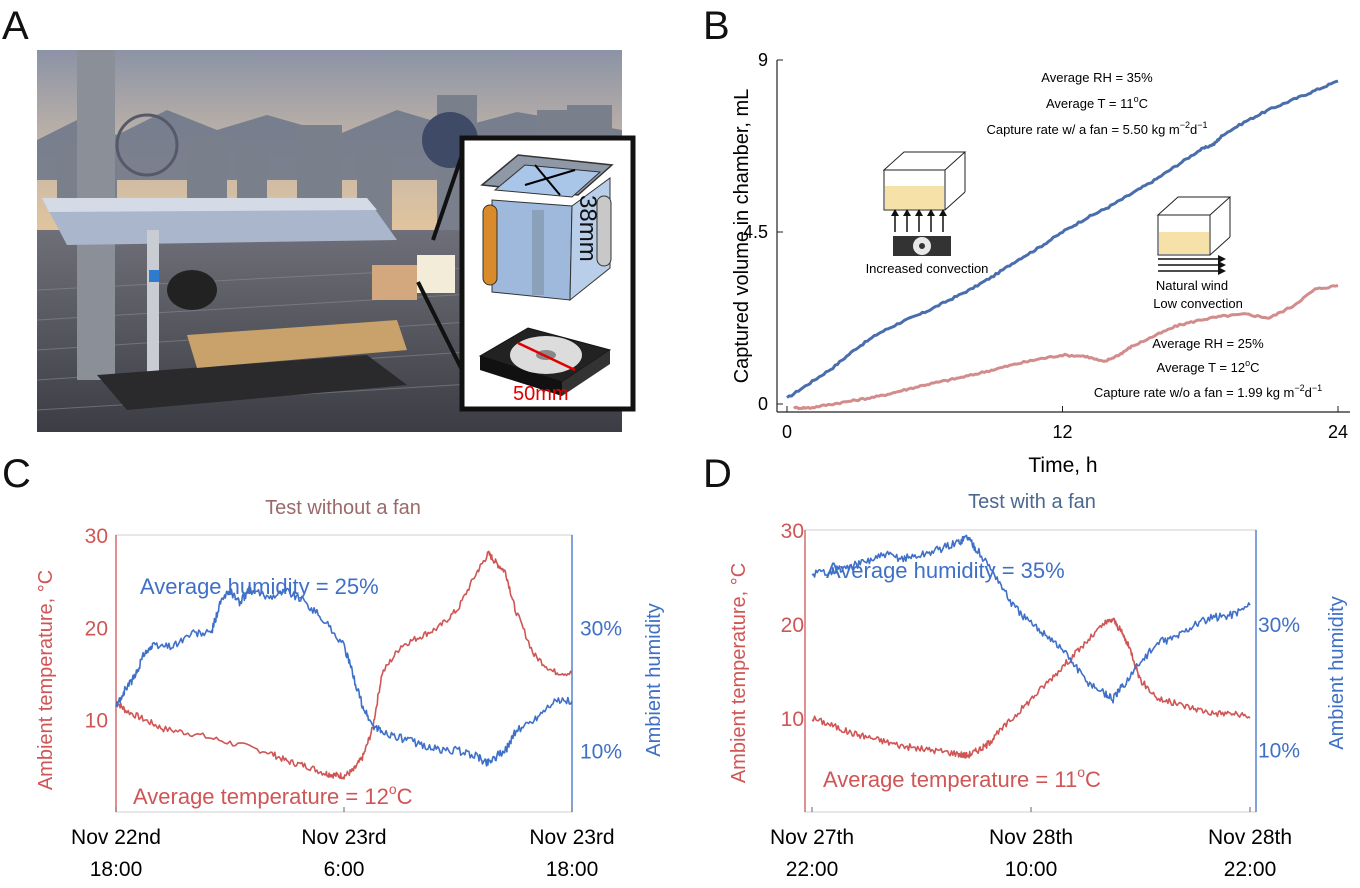 The height and width of the screenshot is (888, 1360). Describe the element at coordinates (447, 197) in the screenshot. I see `inset-connector-top` at that location.